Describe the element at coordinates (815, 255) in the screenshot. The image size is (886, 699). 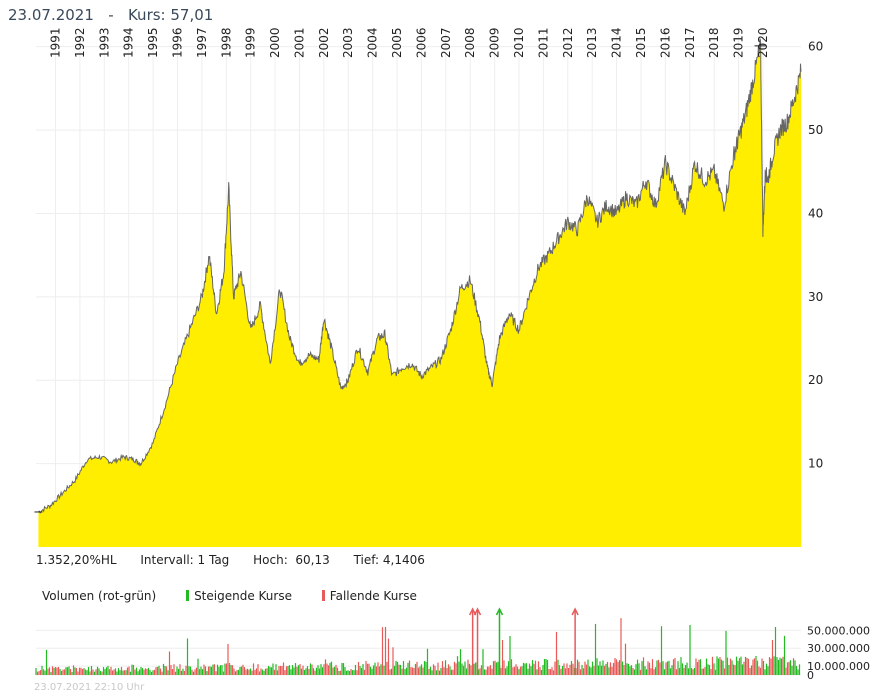
I see `price-tick-labels: 10 20 30 40 50 60` at that location.